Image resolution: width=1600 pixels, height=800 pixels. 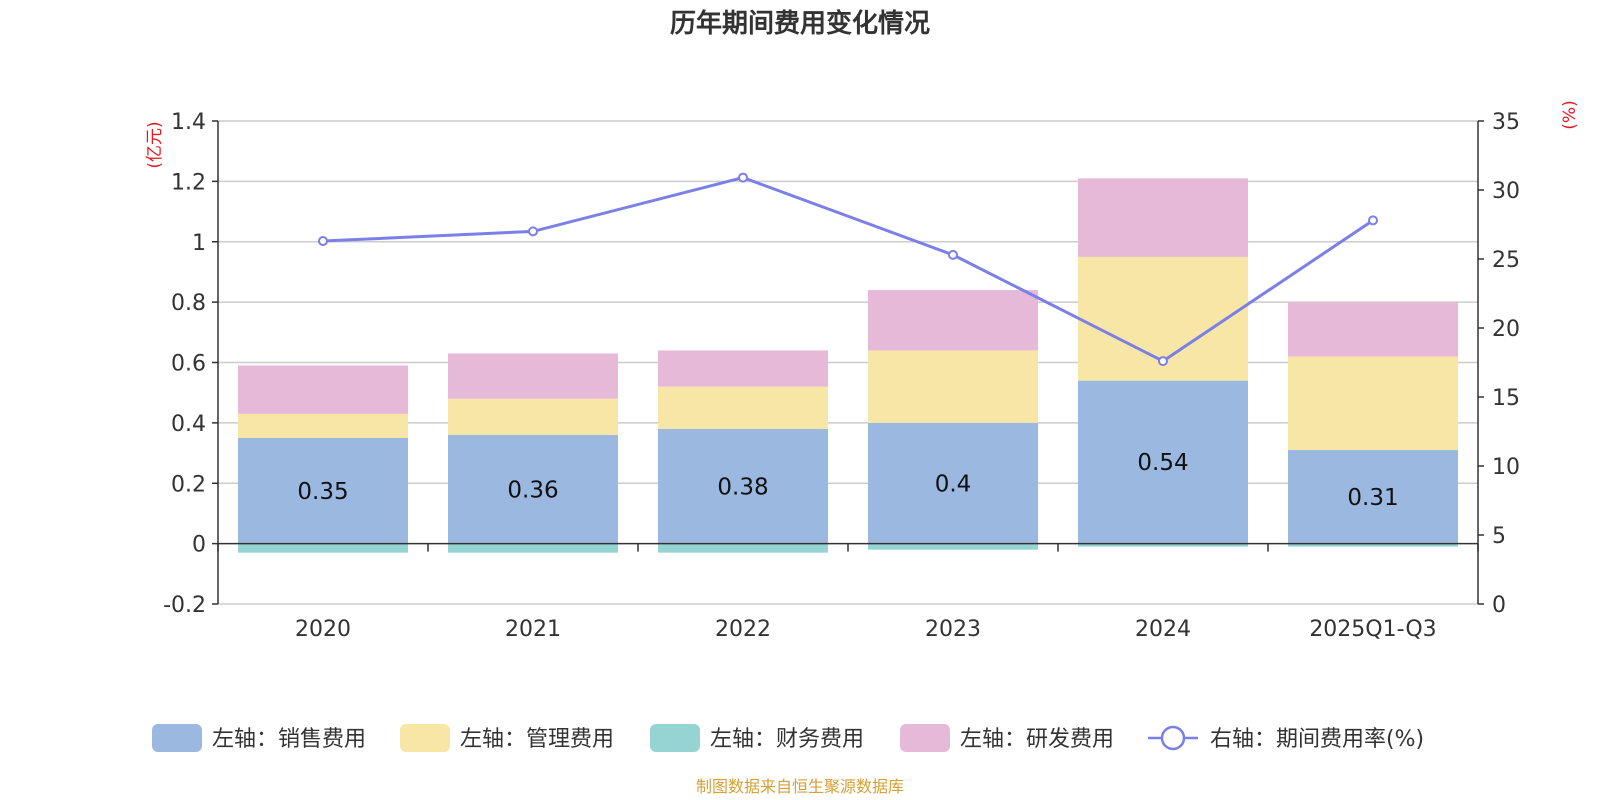 I want to click on bar-data-label: 0.31, so click(x=1372, y=498).